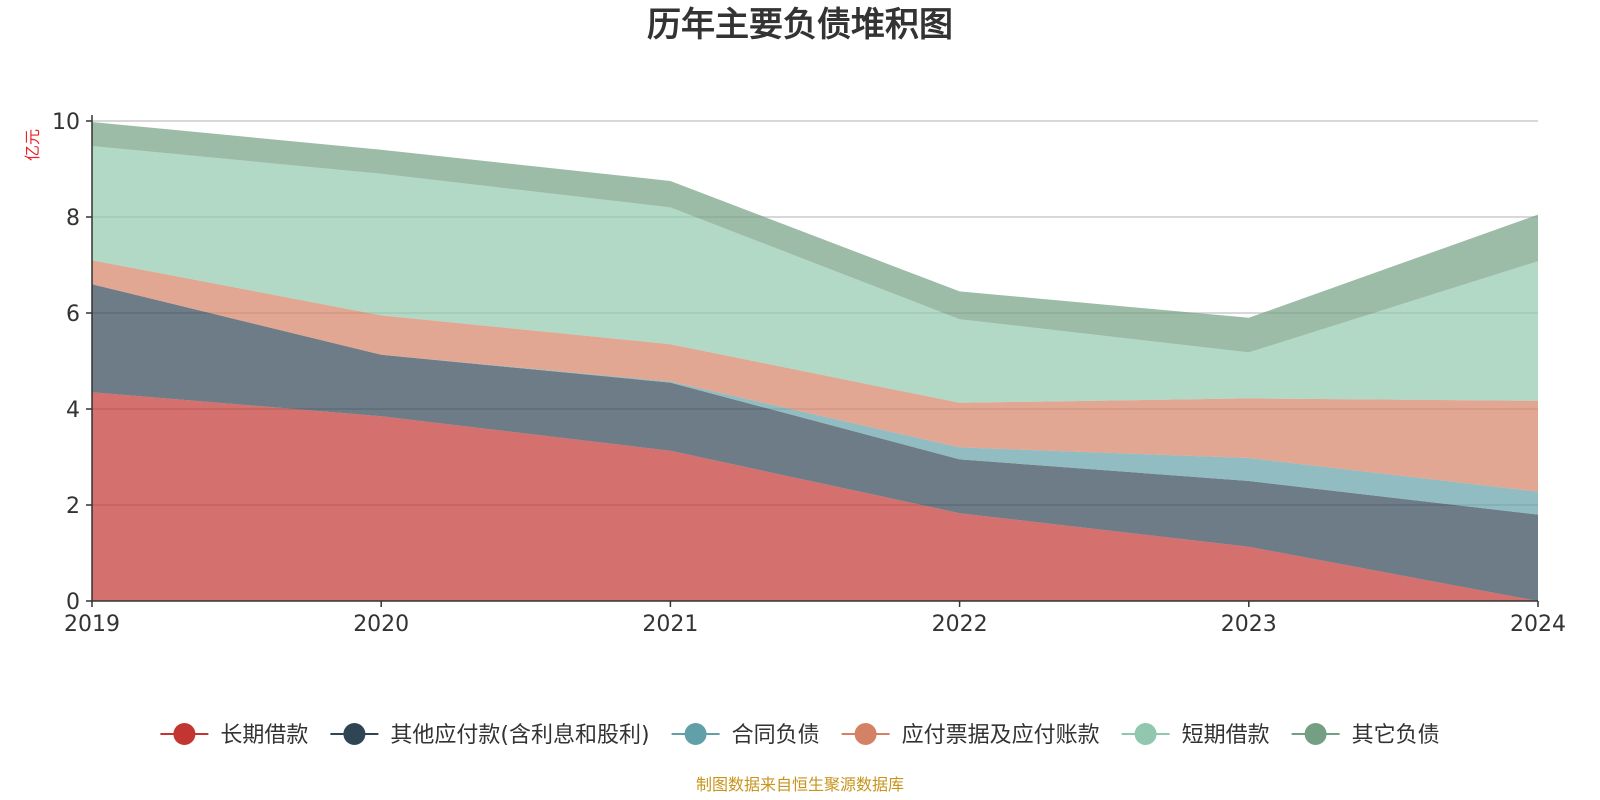 The image size is (1600, 800). I want to click on legend-label: 其他应付款(含利息和股利), so click(519, 735).